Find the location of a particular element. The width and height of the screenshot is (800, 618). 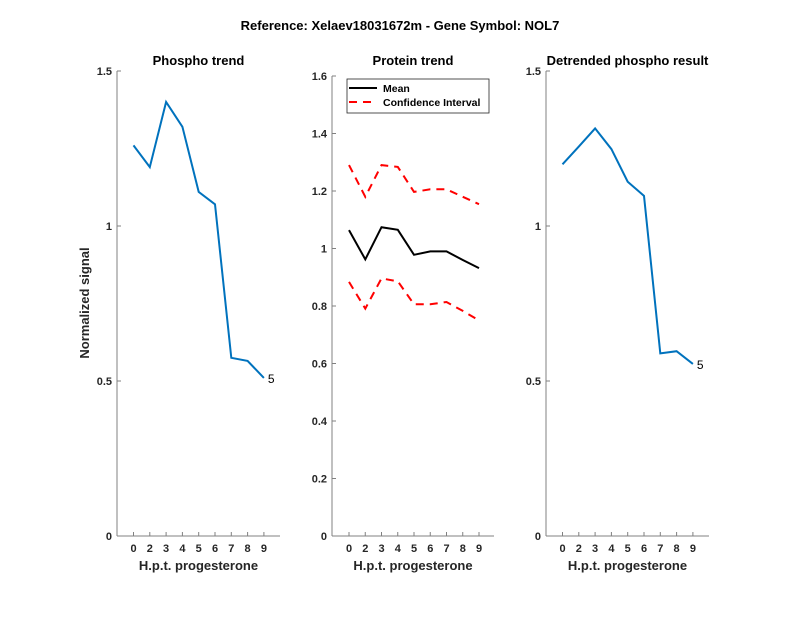

y-tick-label: 0.2 is located at coordinates (319, 480).